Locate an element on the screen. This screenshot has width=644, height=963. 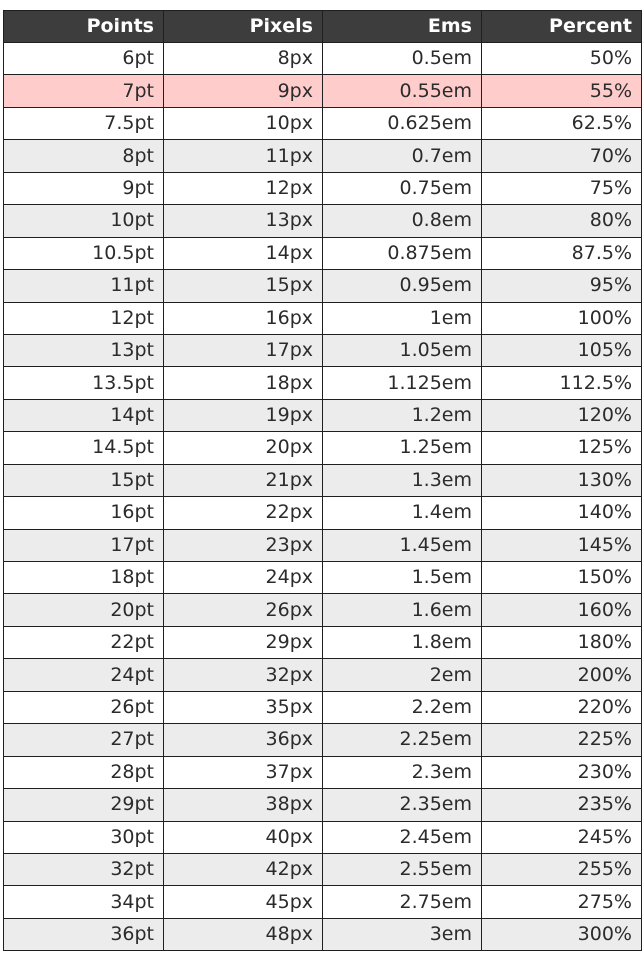
cell-pixels: 24px is located at coordinates (243, 577).